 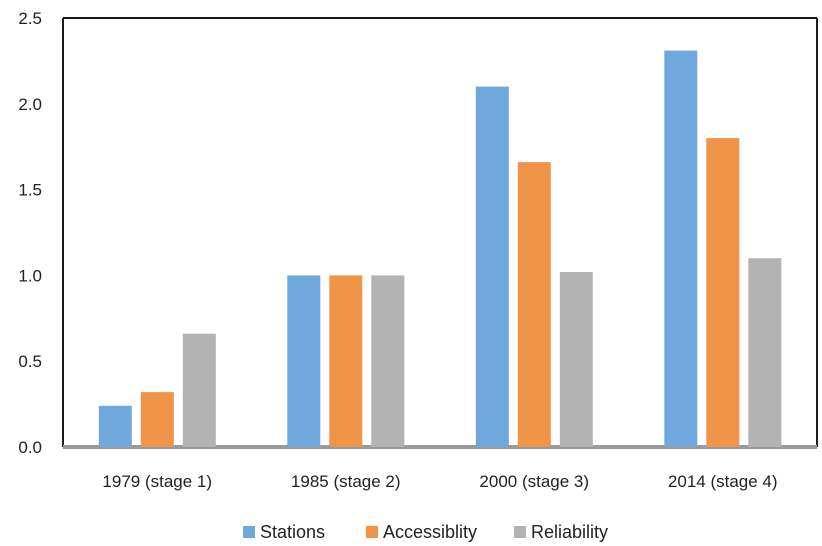 What do you see at coordinates (430, 532) in the screenshot?
I see `legend-label-accessiblity: Accessiblity` at bounding box center [430, 532].